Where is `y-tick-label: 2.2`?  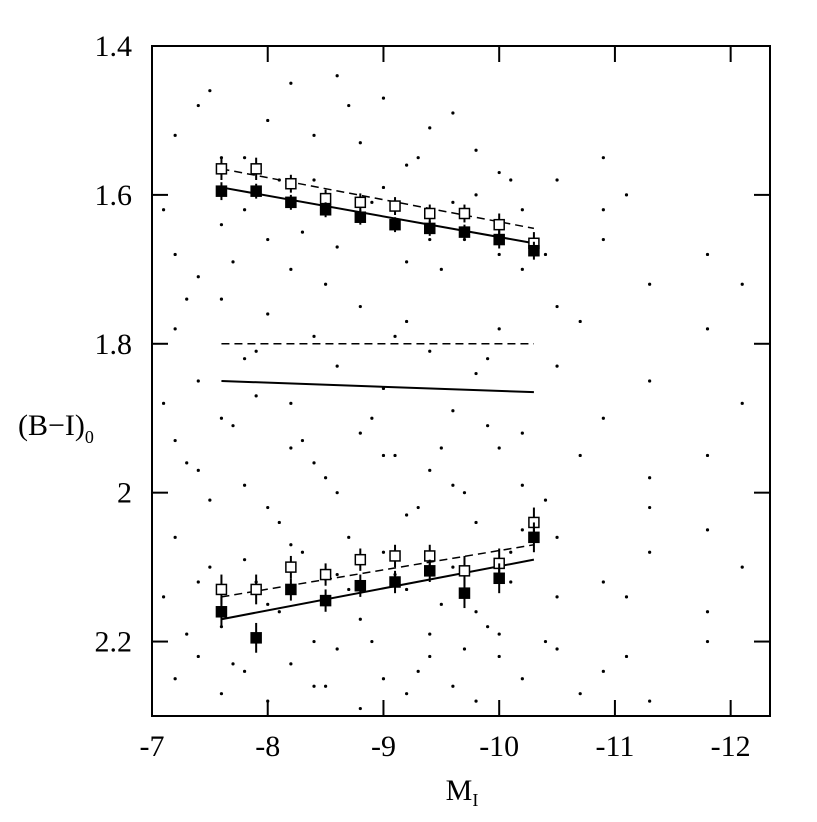
y-tick-label: 2.2 is located at coordinates (114, 642).